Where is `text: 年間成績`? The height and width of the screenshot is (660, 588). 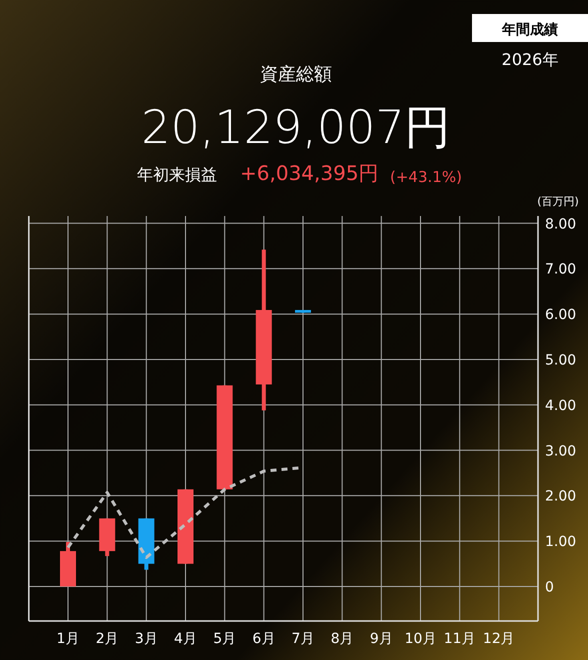
text: 年間成績 is located at coordinates (529, 30).